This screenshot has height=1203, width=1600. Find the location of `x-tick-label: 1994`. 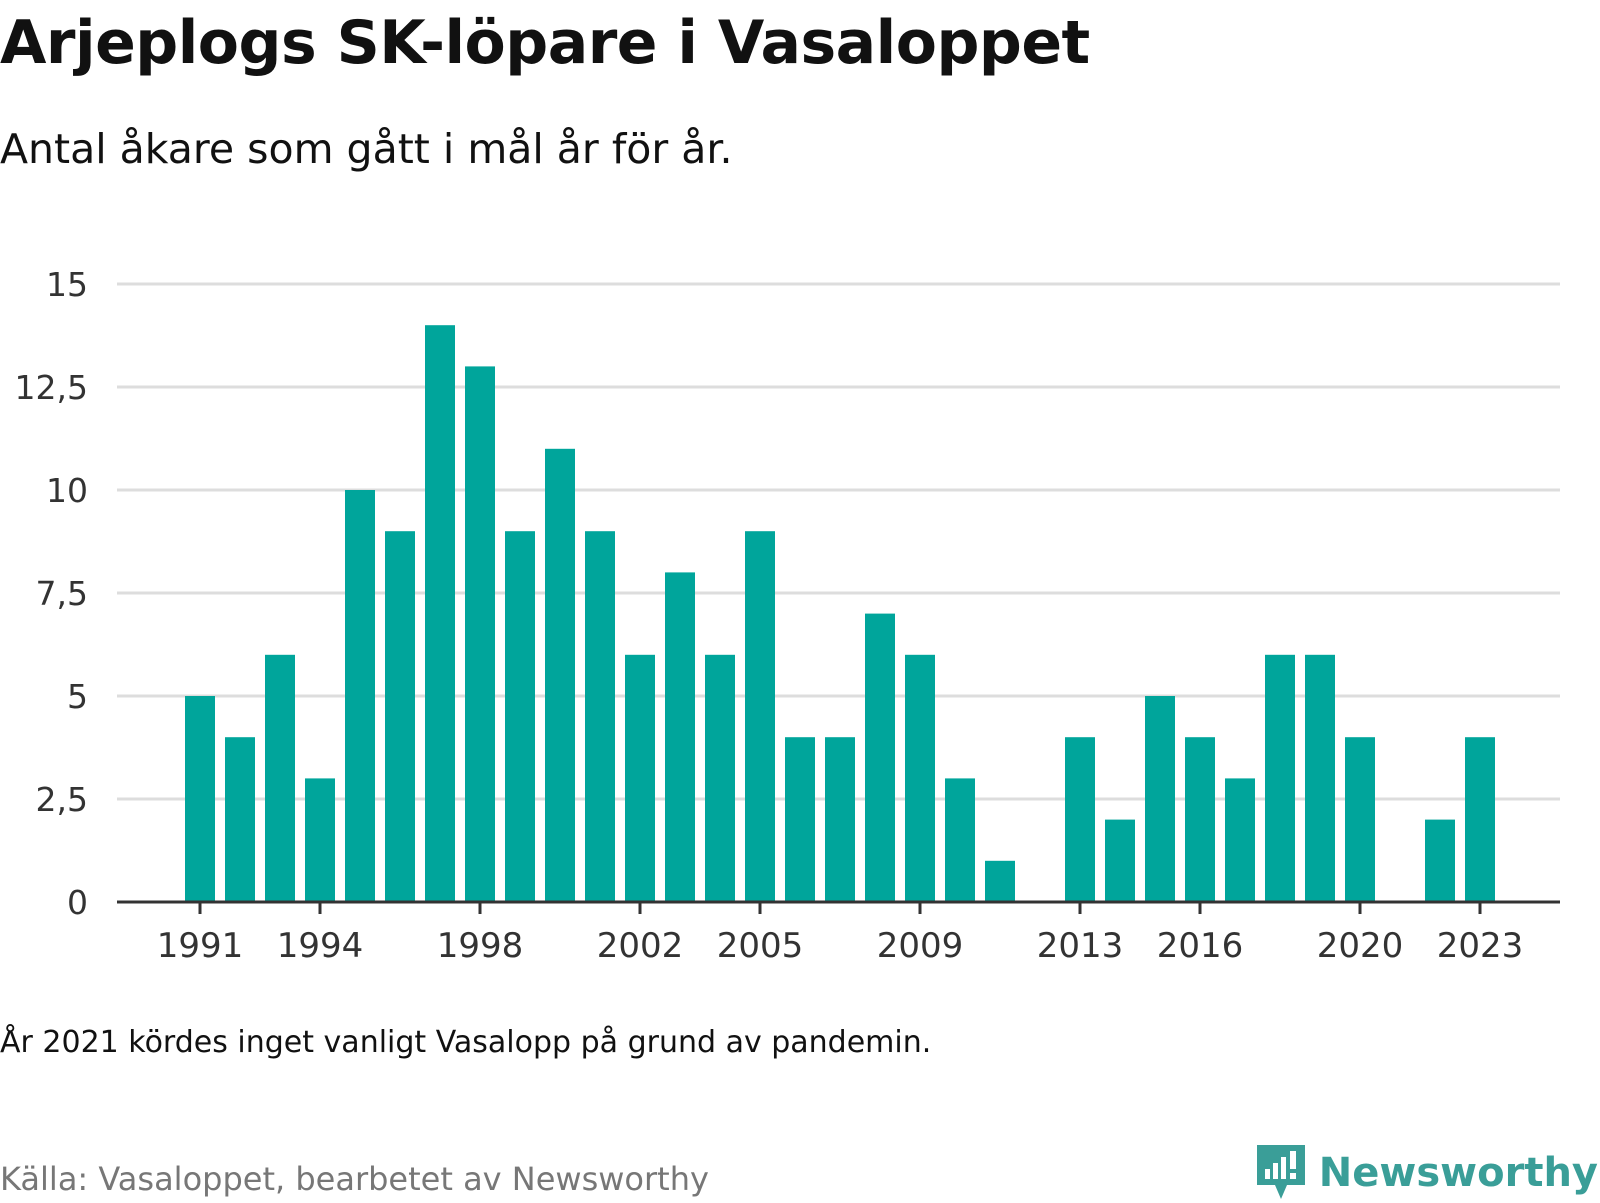

x-tick-label: 1994 is located at coordinates (320, 946).